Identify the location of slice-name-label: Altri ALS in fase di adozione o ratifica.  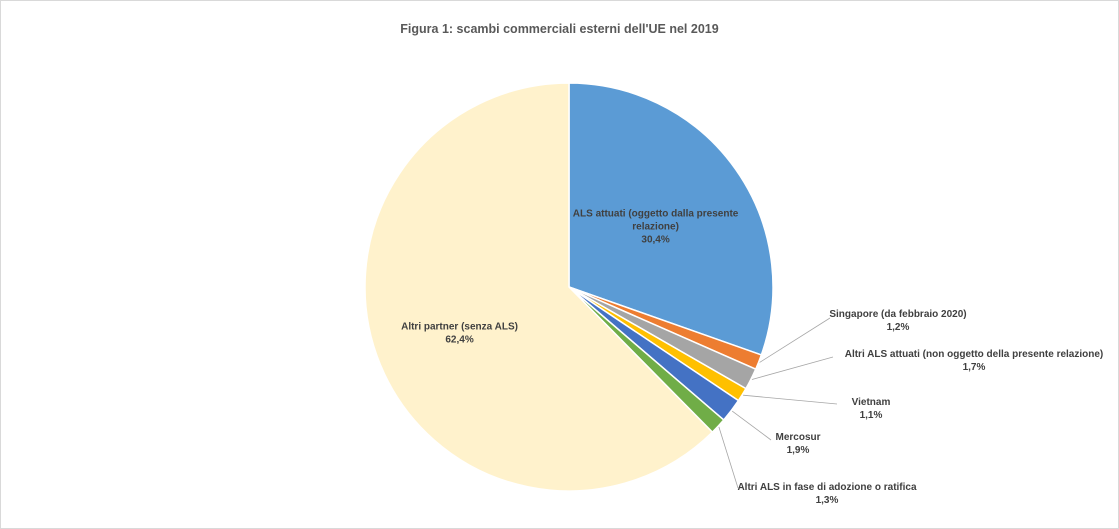
(827, 487).